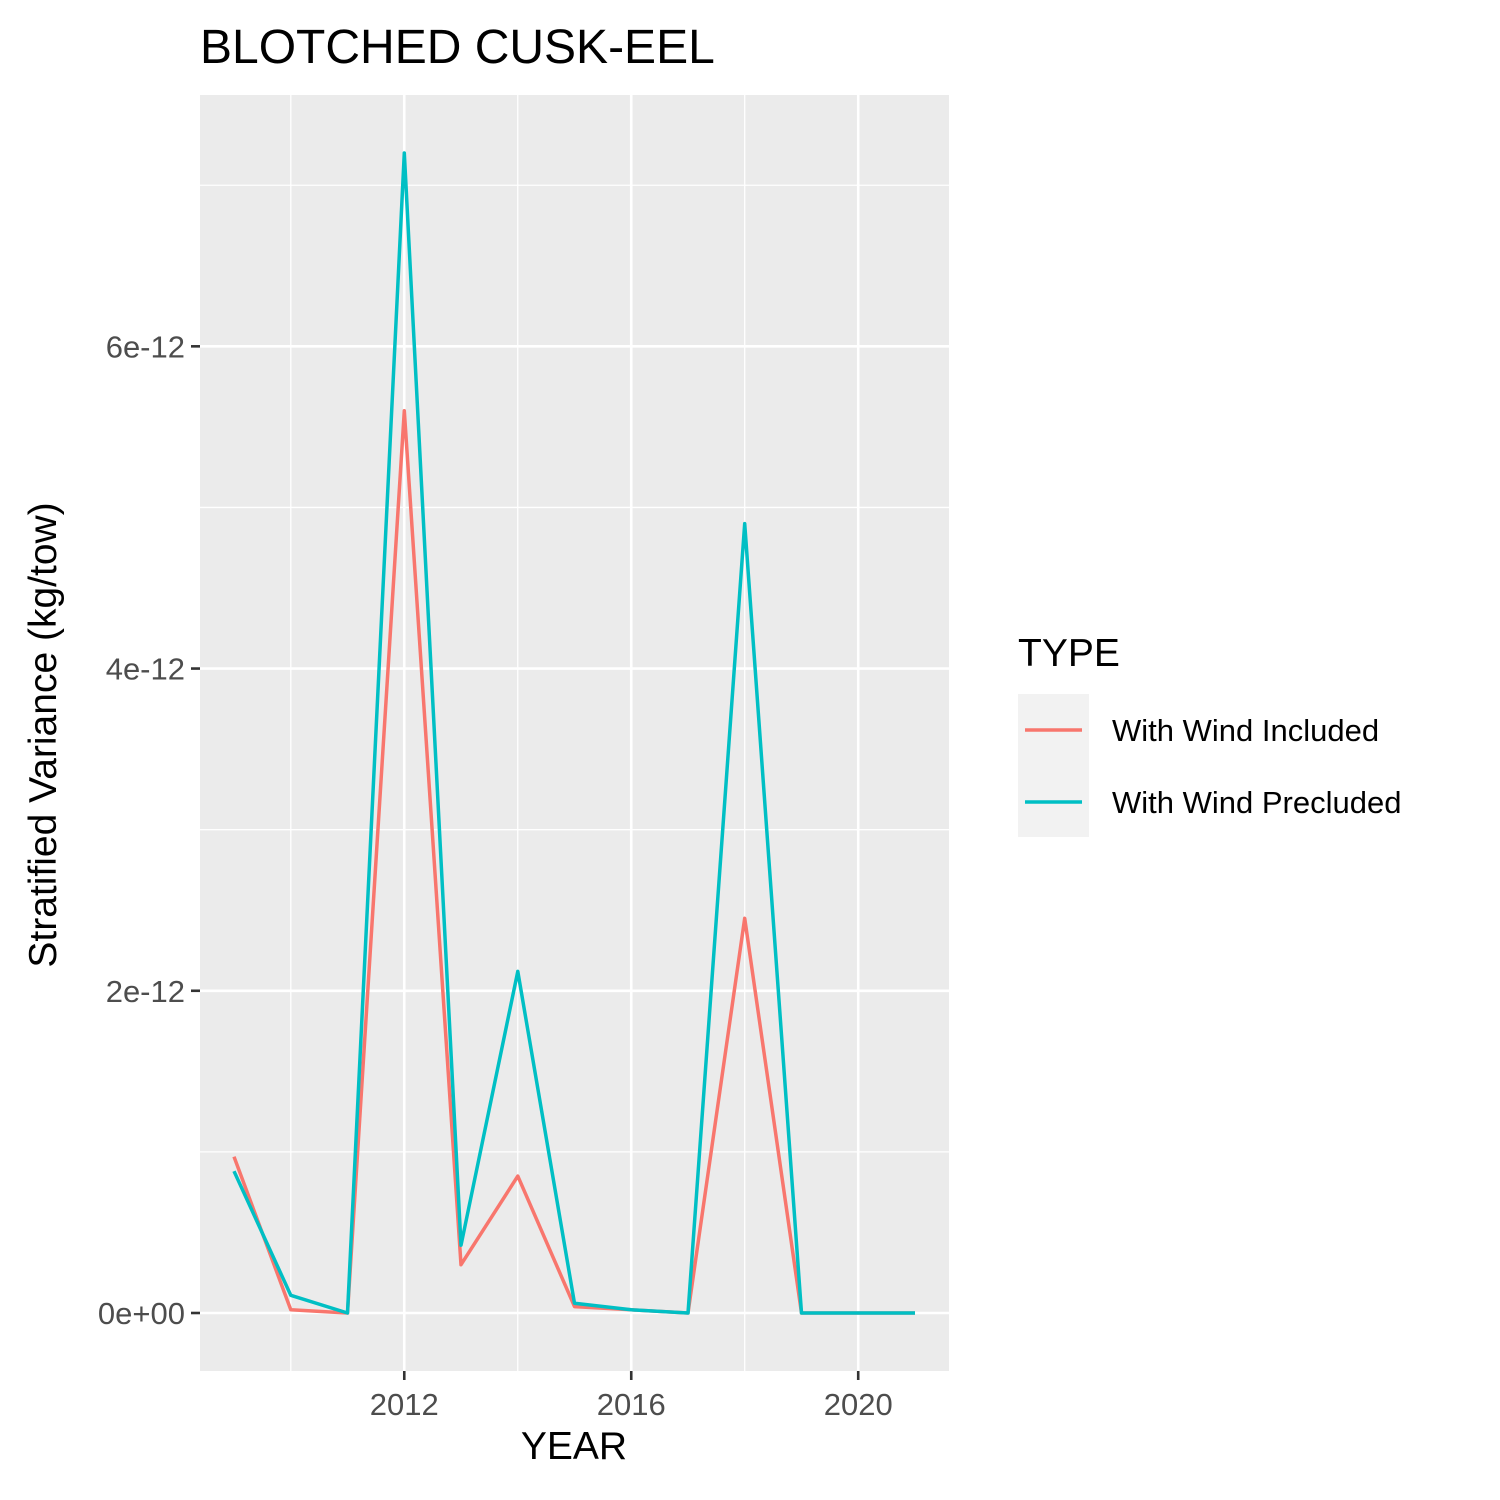 Image resolution: width=1500 pixels, height=1500 pixels. Describe the element at coordinates (43, 734) in the screenshot. I see `y-axis-title: Stratified Variance (kg/tow)` at that location.